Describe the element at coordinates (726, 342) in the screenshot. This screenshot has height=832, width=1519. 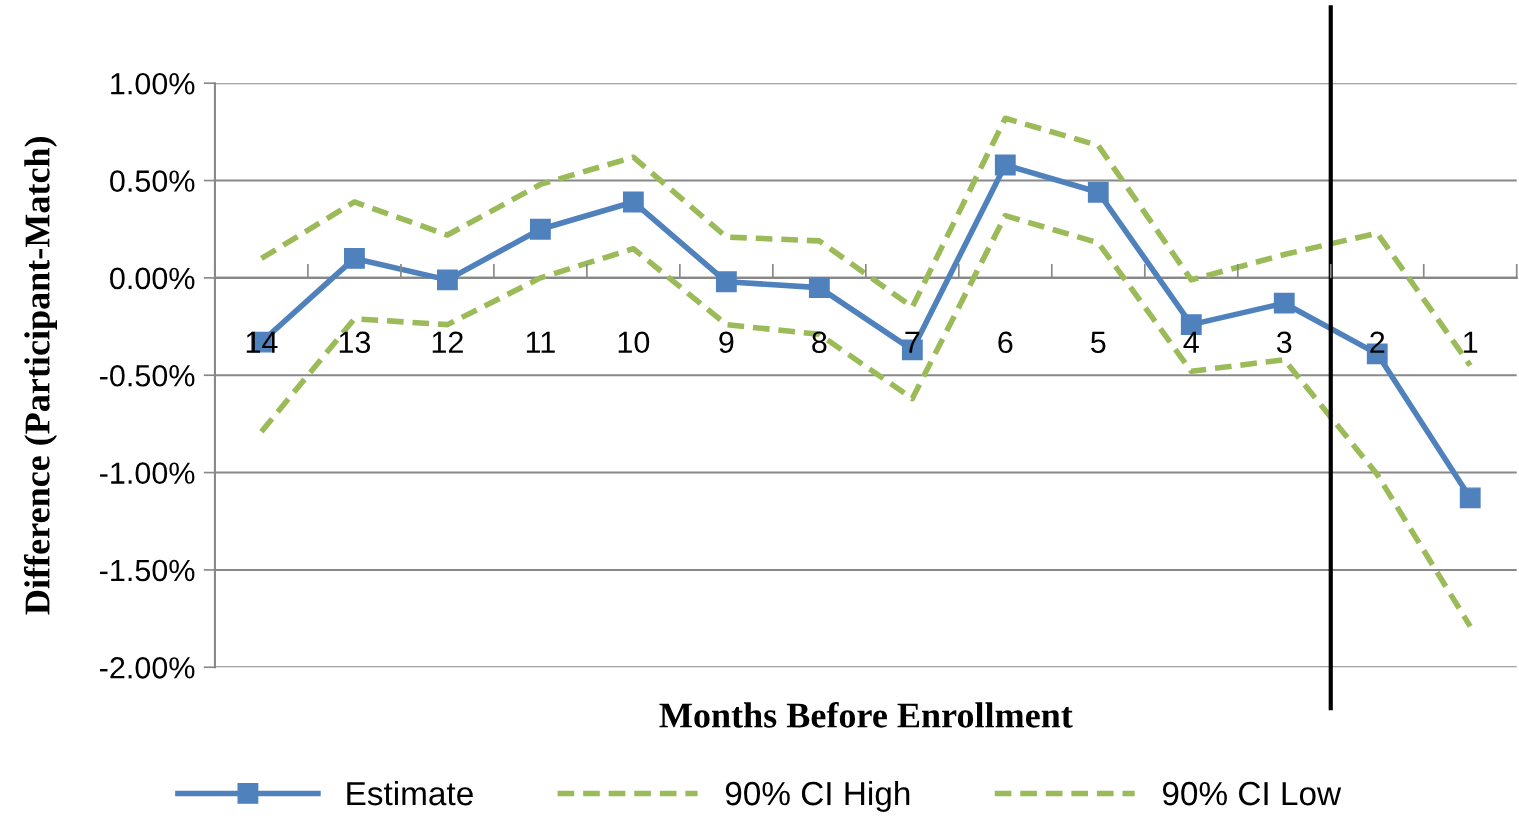
I see `x-tick-label: 9` at that location.